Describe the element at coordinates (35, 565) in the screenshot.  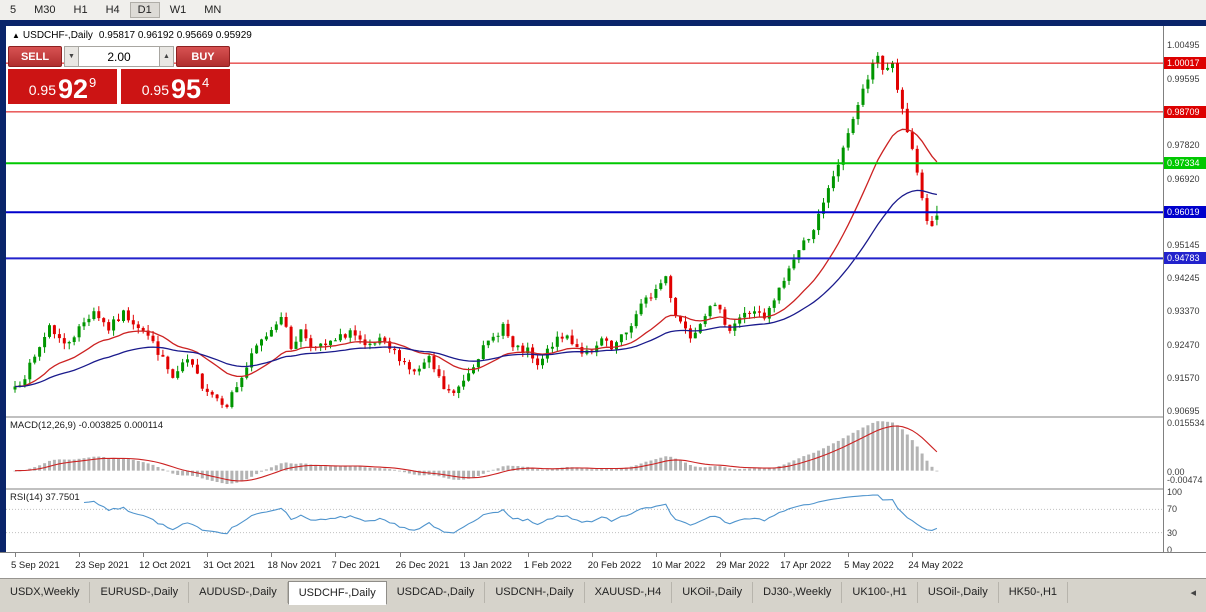
I see `date-axis-label: 5 Sep 2021` at that location.